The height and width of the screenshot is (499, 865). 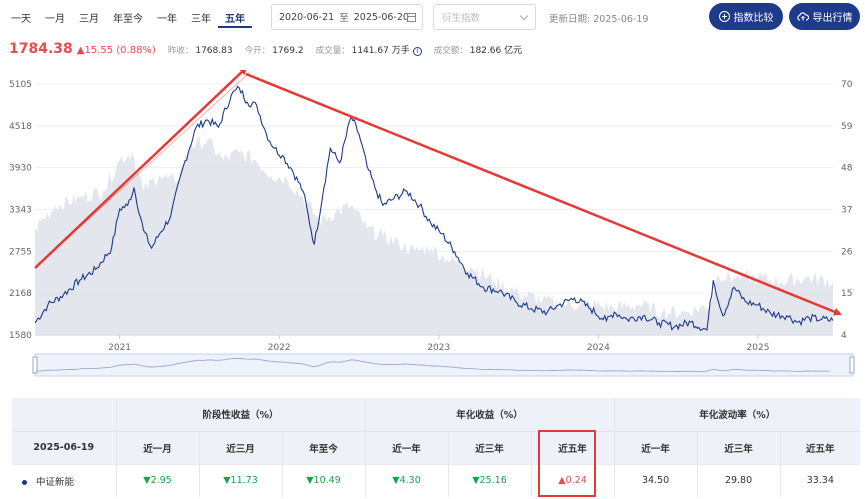 I want to click on date-range-picker: 2020-06-21 至 2025-06-20, so click(x=347, y=17).